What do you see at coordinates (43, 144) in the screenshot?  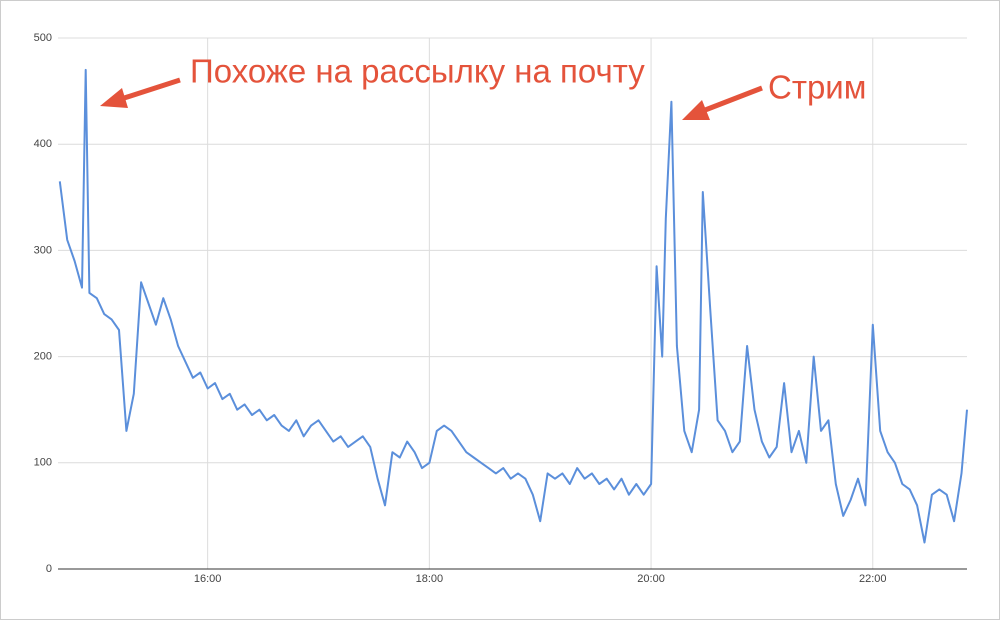 I see `y-tick-label: 400` at bounding box center [43, 144].